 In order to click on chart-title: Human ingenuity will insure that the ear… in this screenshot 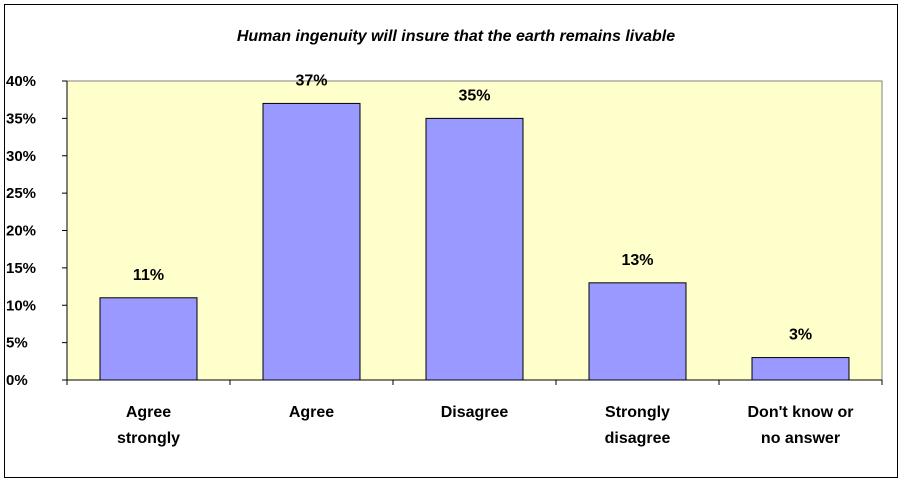, I will do `click(456, 36)`.